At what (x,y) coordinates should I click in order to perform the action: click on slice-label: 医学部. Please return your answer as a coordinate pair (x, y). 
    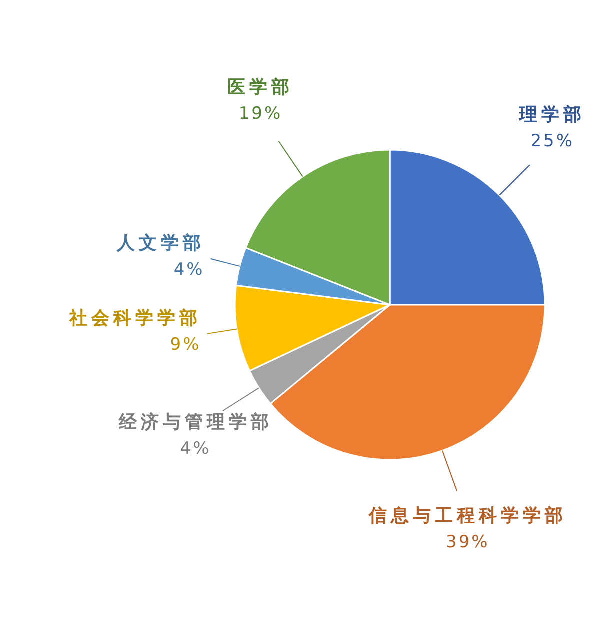
    Looking at the image, I should click on (261, 87).